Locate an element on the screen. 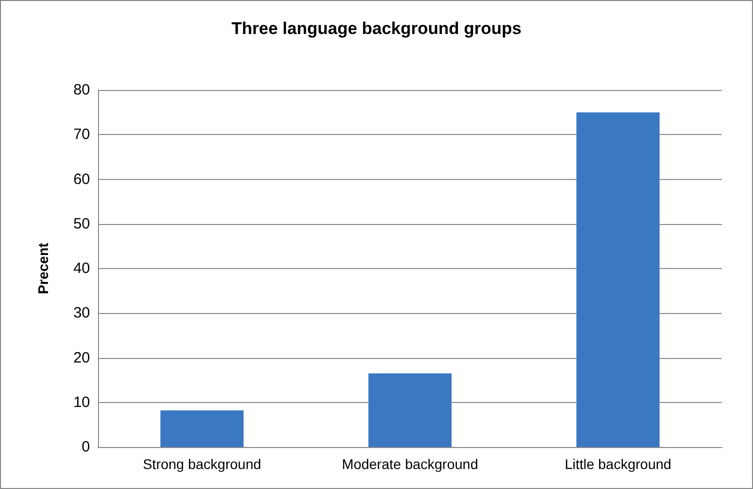 Image resolution: width=753 pixels, height=489 pixels. chart-title: Three language background groups is located at coordinates (377, 28).